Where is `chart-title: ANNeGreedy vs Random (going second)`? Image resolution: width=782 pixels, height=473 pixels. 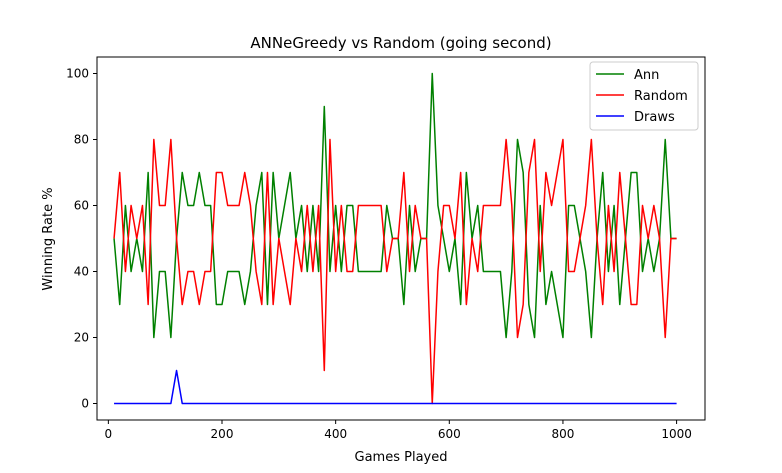
chart-title: ANNeGreedy vs Random (going second) is located at coordinates (400, 43).